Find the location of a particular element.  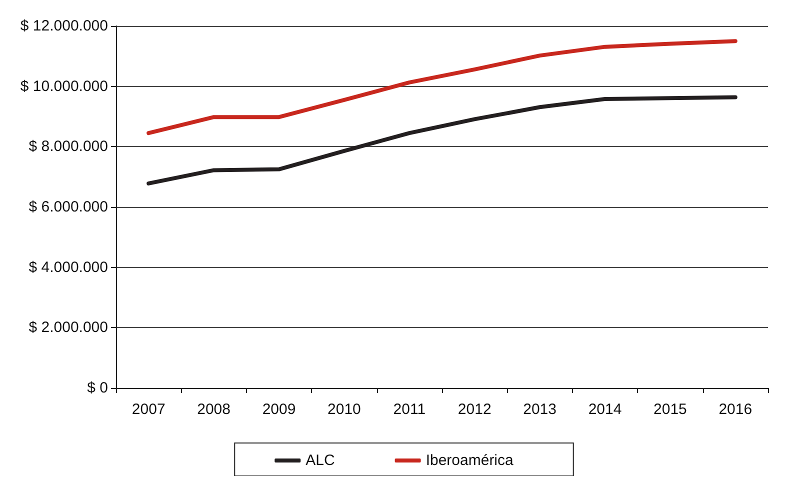

legend-label: ALC is located at coordinates (320, 460).